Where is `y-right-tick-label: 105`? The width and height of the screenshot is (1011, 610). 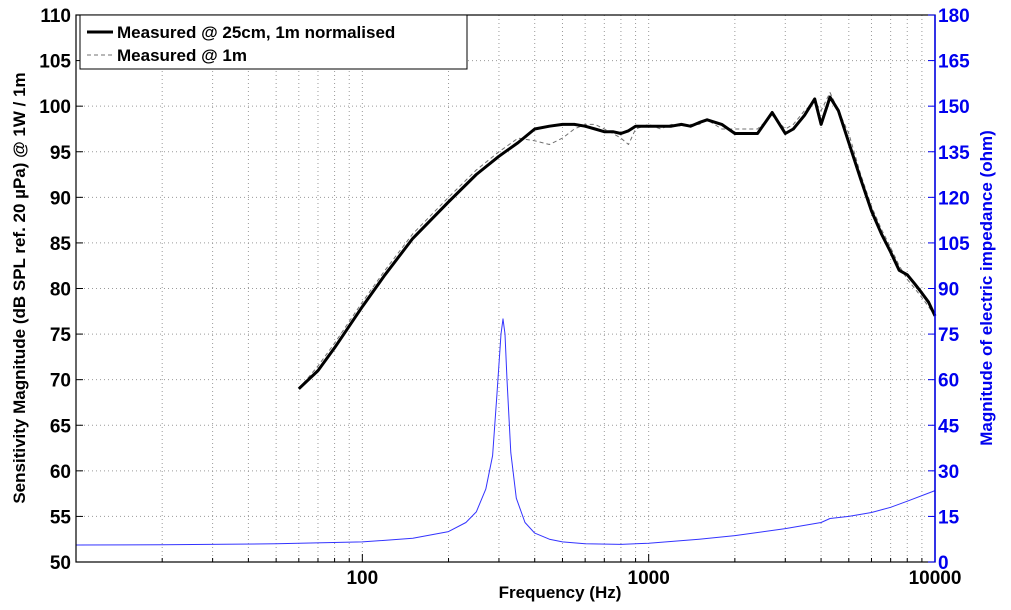 y-right-tick-label: 105 is located at coordinates (954, 244).